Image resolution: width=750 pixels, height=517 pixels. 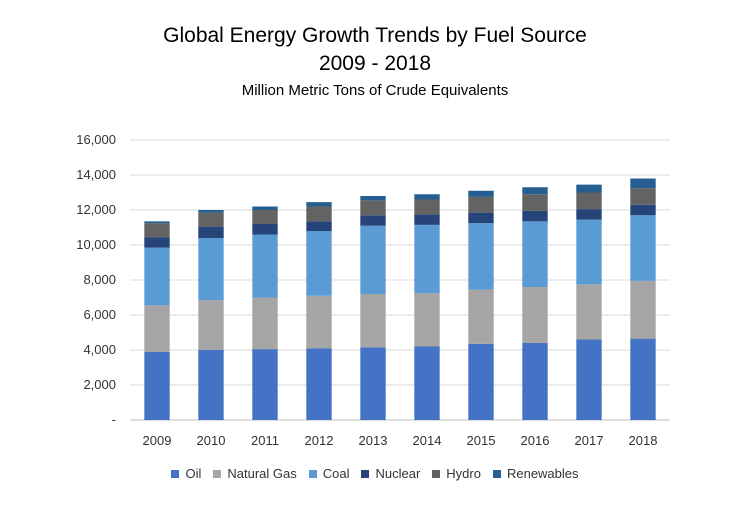 What do you see at coordinates (643, 379) in the screenshot?
I see `bar-oil-2018` at bounding box center [643, 379].